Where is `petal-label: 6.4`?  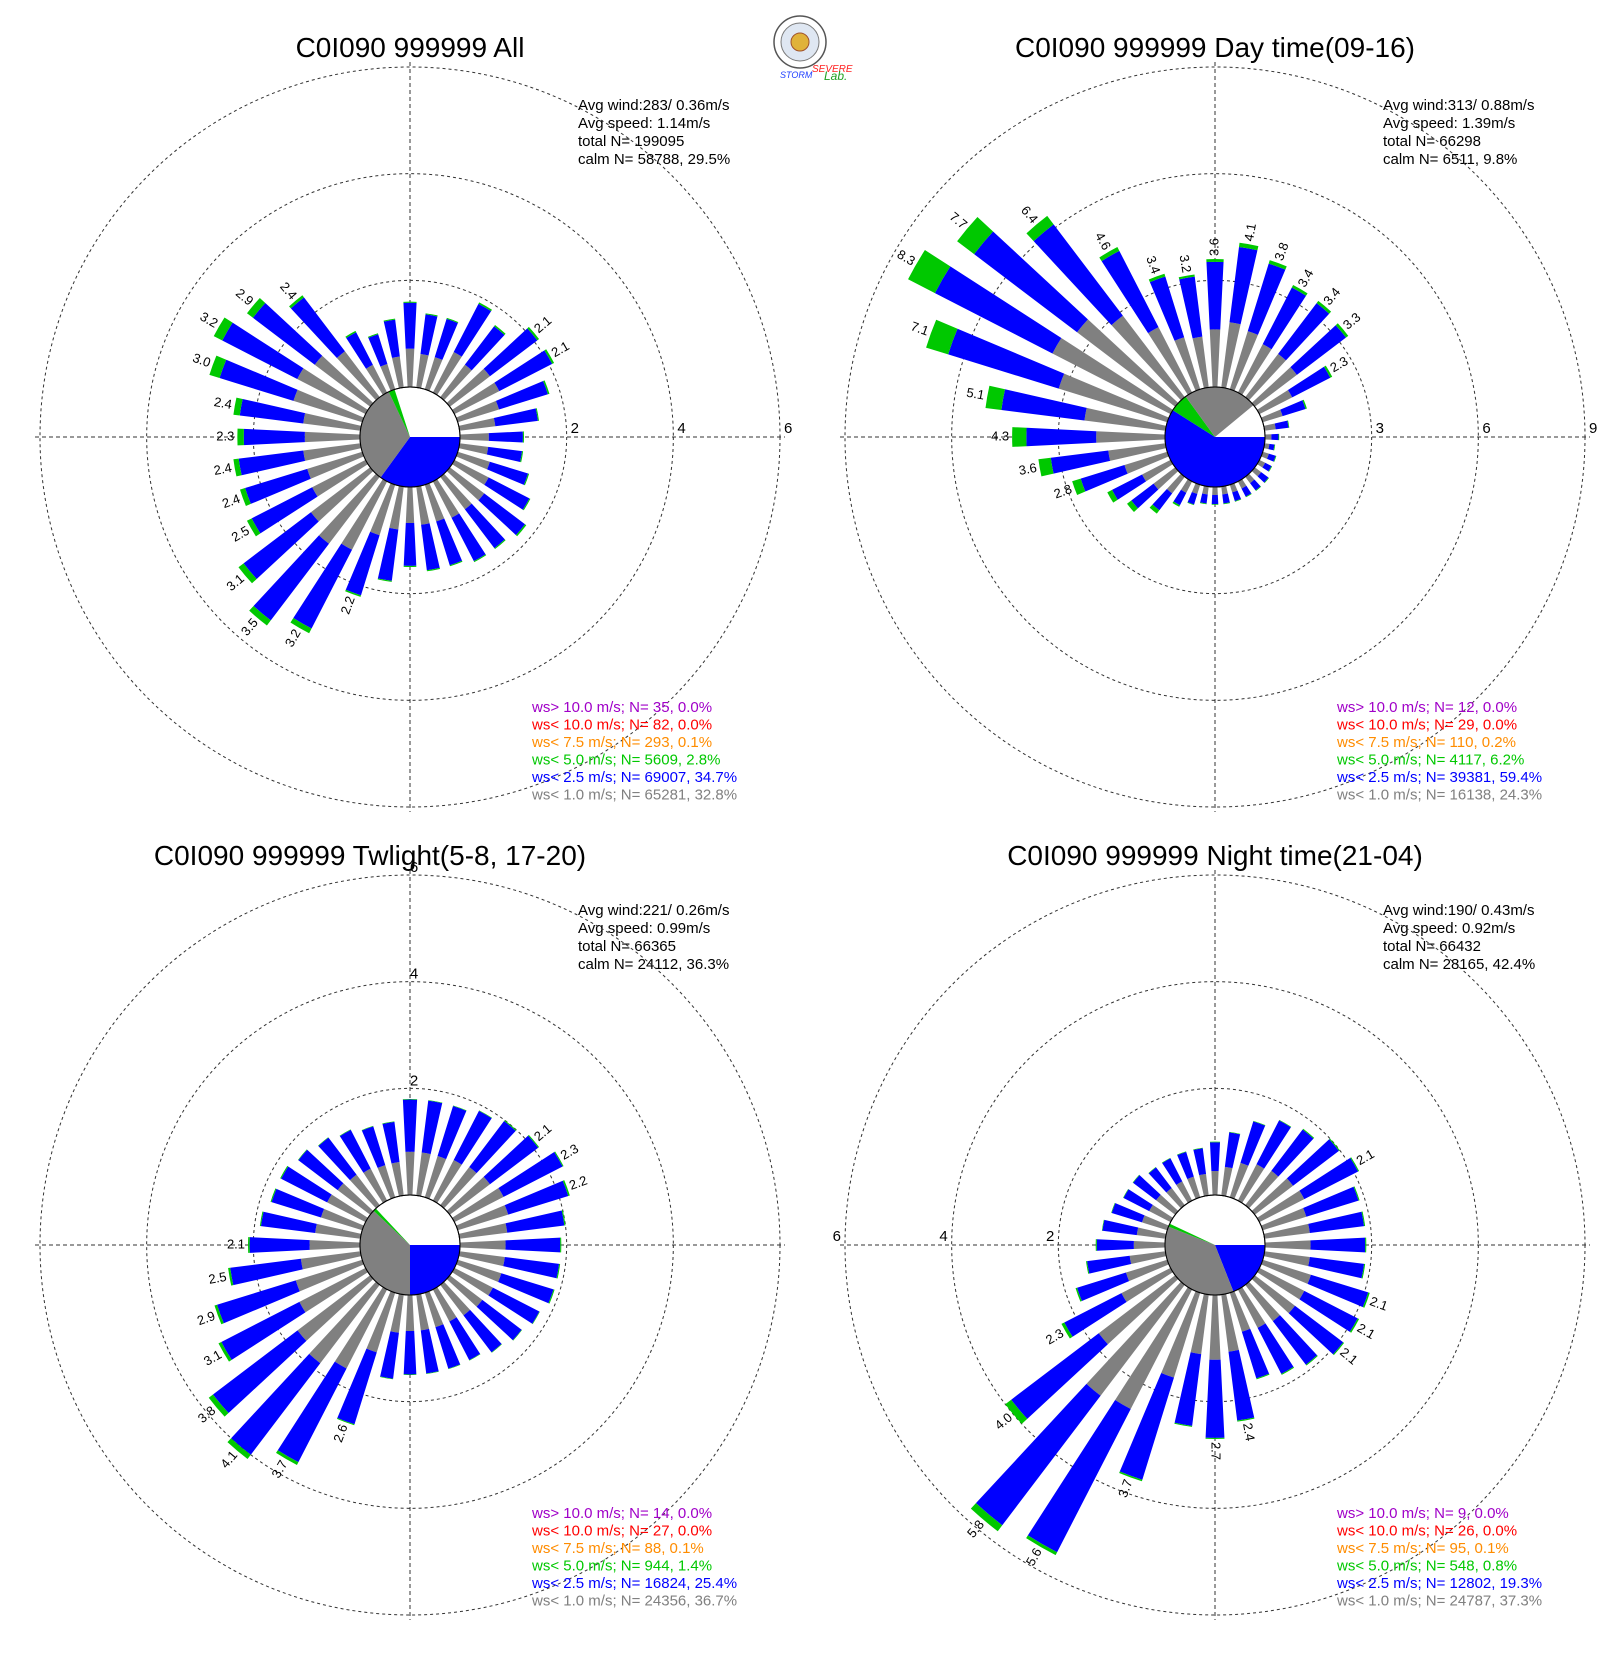
petal-label: 6.4 is located at coordinates (1029, 214).